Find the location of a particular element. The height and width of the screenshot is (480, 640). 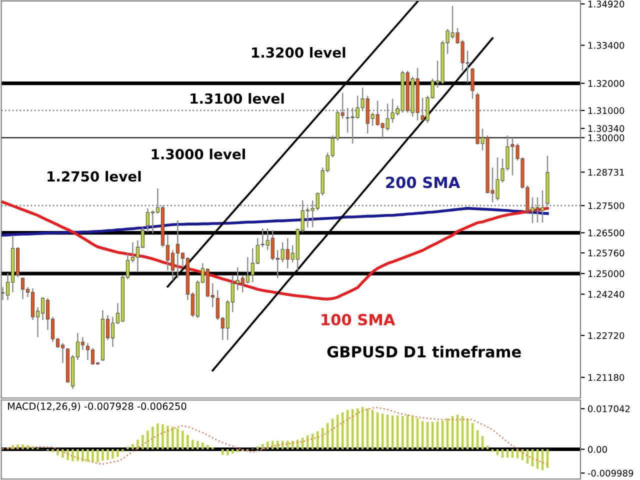

annotation: 1.3000 level is located at coordinates (198, 154).